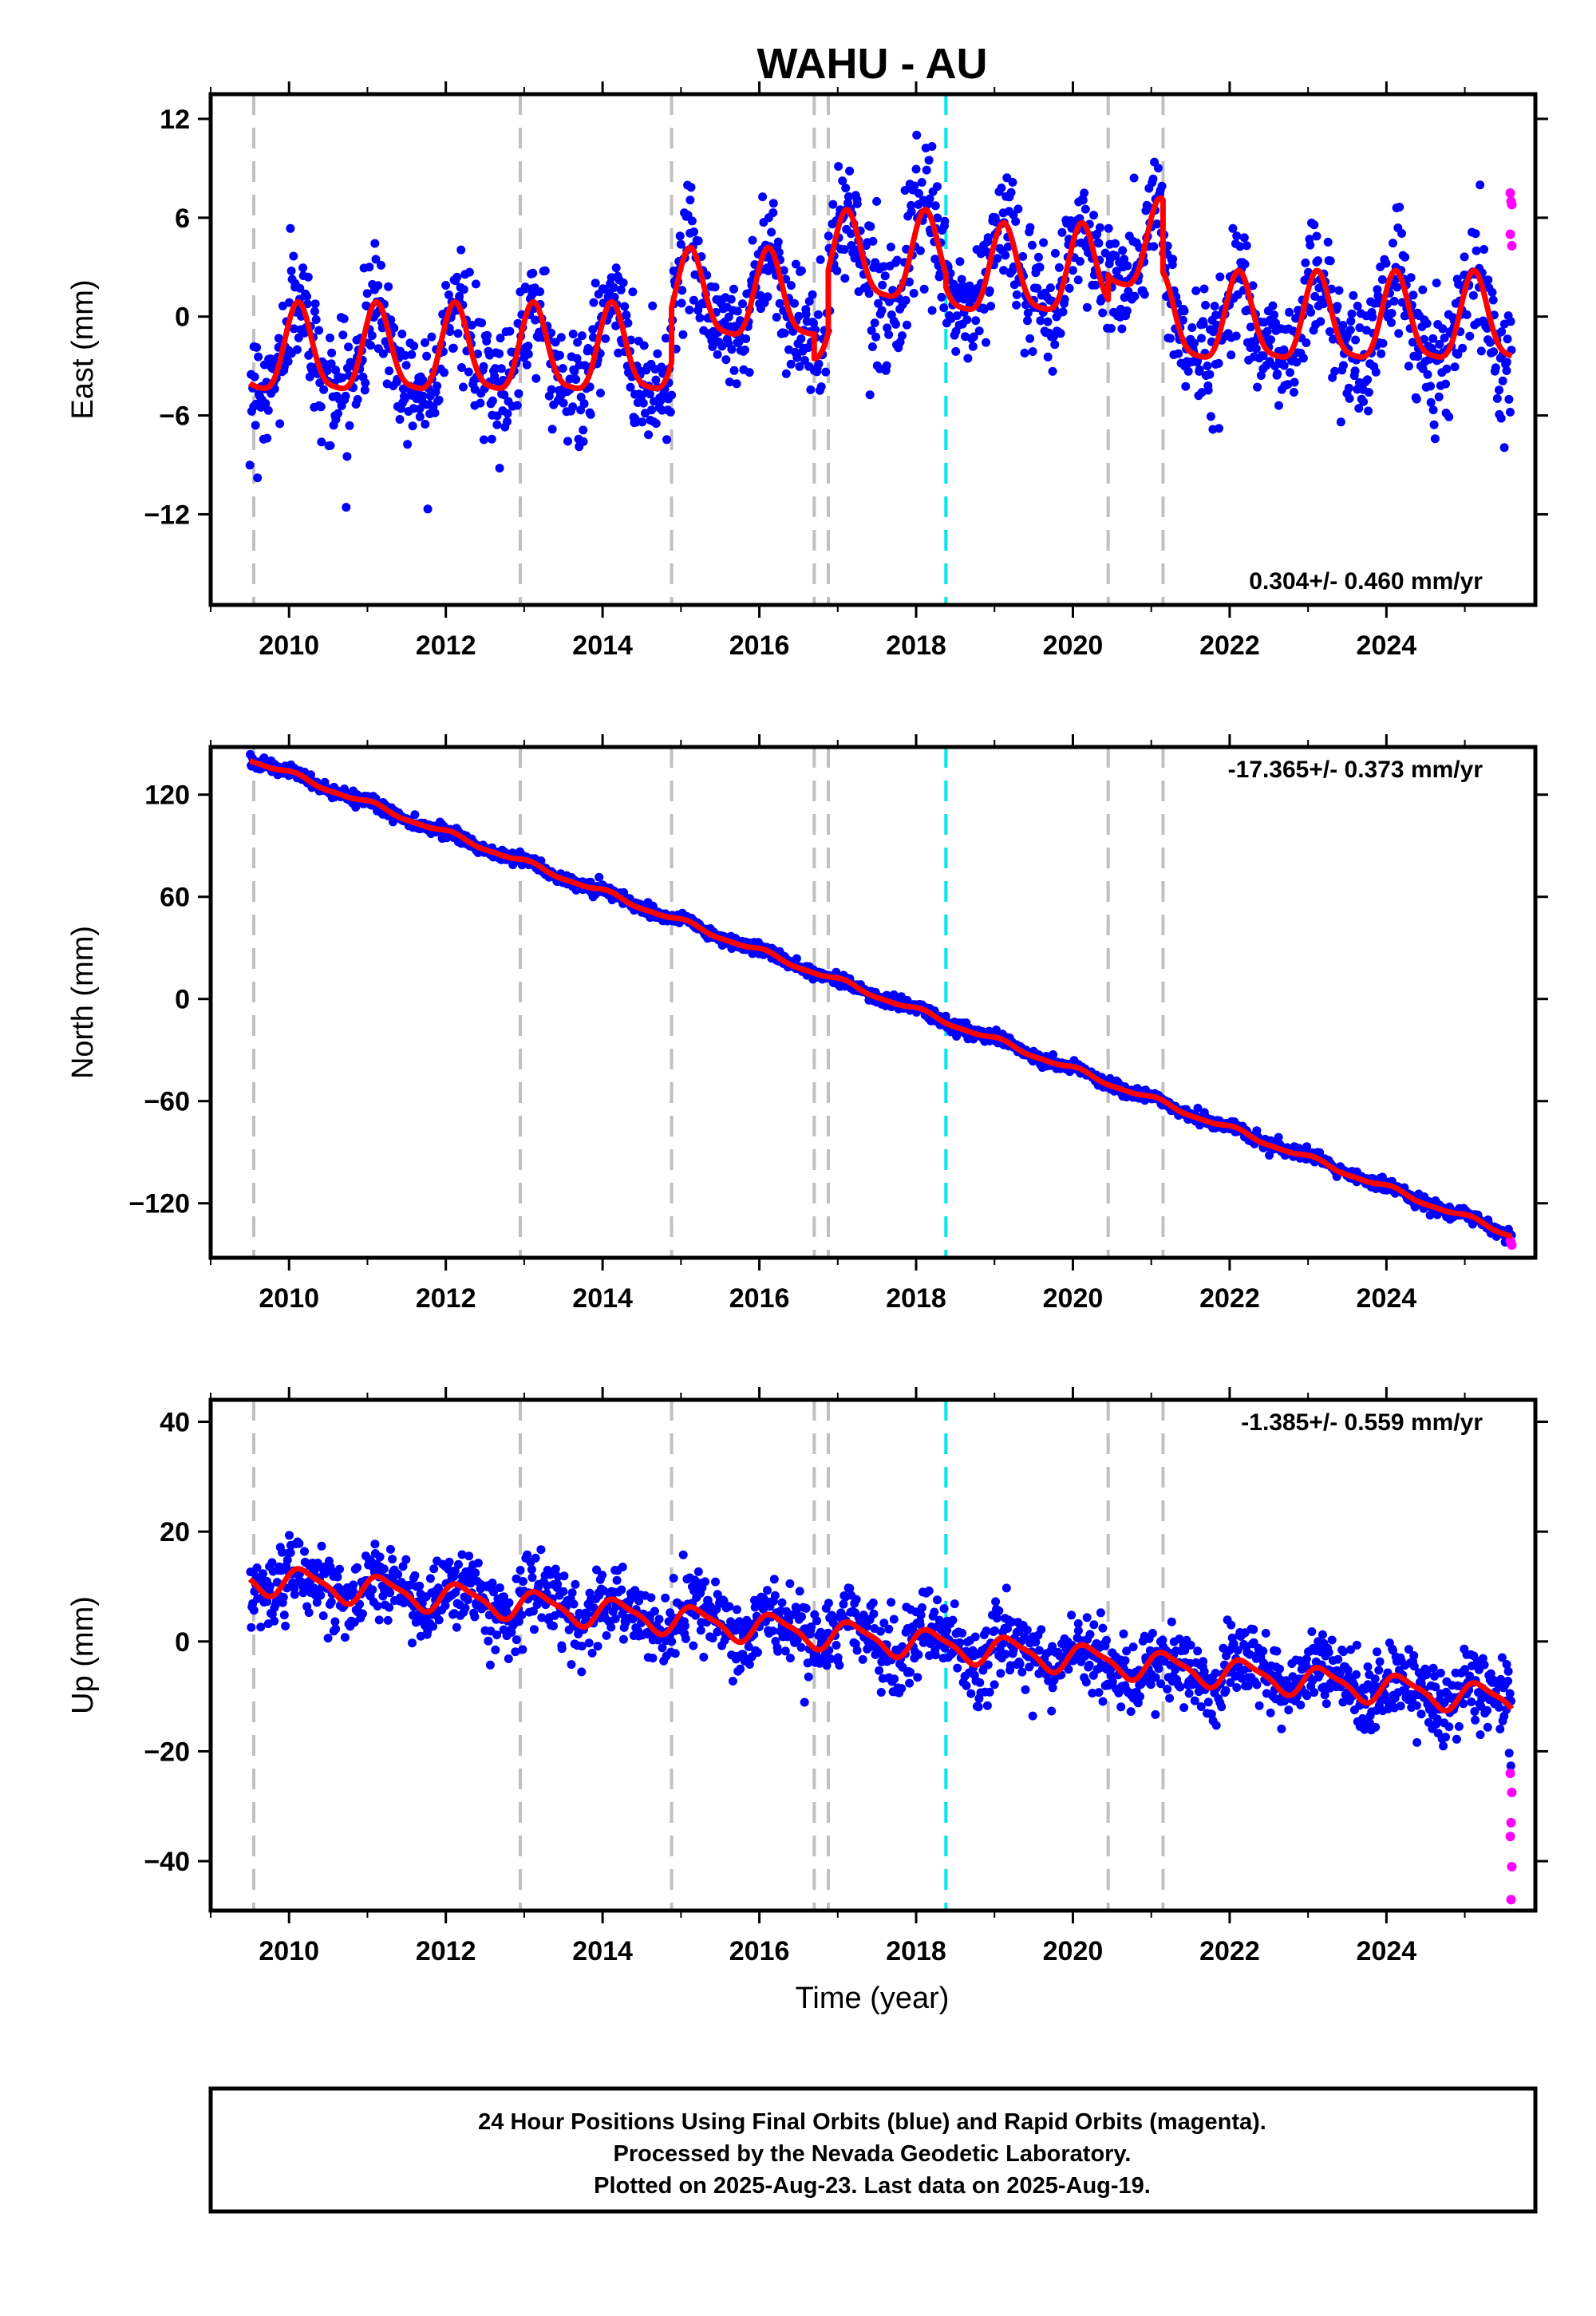 The image size is (1596, 2316). What do you see at coordinates (182, 1000) in the screenshot?
I see `north-ytick-label: 0` at bounding box center [182, 1000].